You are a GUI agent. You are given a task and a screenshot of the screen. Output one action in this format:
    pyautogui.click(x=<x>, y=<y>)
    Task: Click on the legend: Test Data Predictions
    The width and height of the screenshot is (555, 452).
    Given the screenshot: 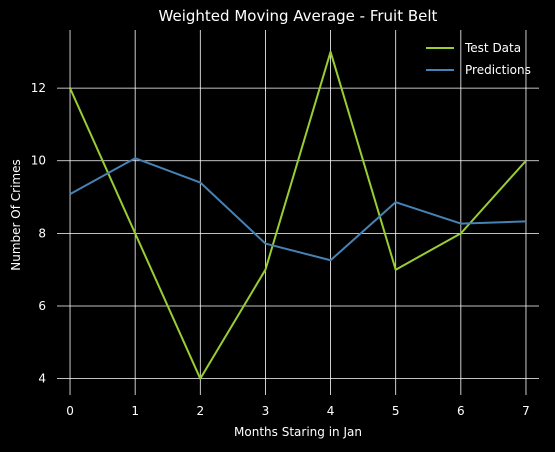 What is the action you would take?
    pyautogui.click(x=478, y=59)
    